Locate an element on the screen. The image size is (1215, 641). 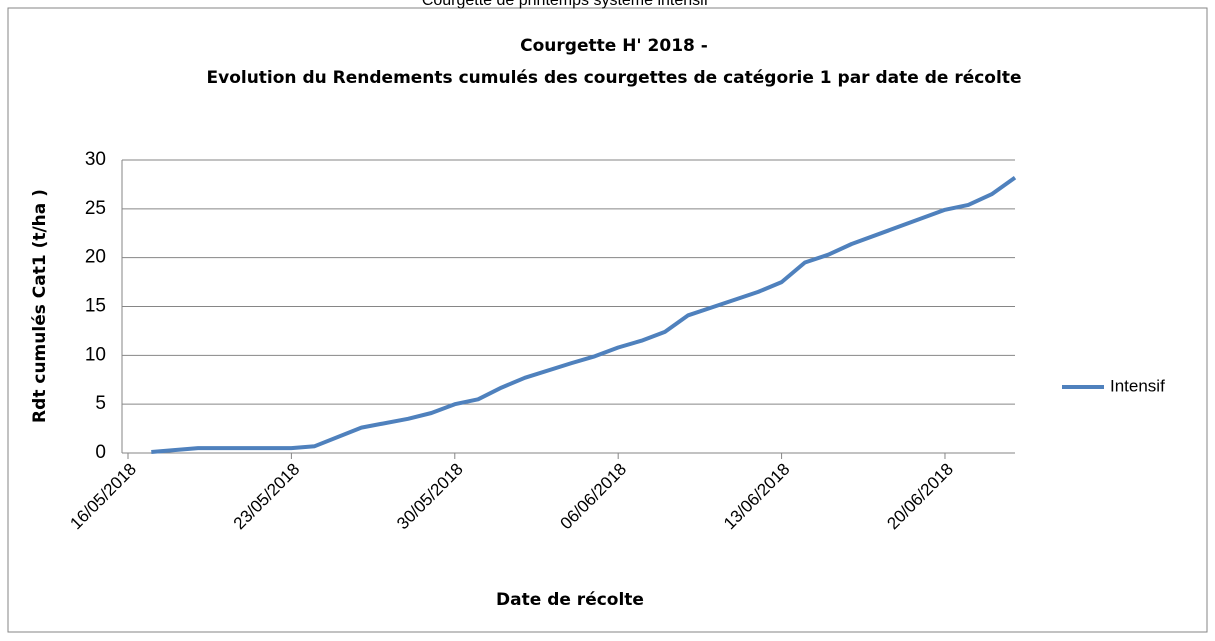
y-tick-label: 20 is located at coordinates (95, 257).